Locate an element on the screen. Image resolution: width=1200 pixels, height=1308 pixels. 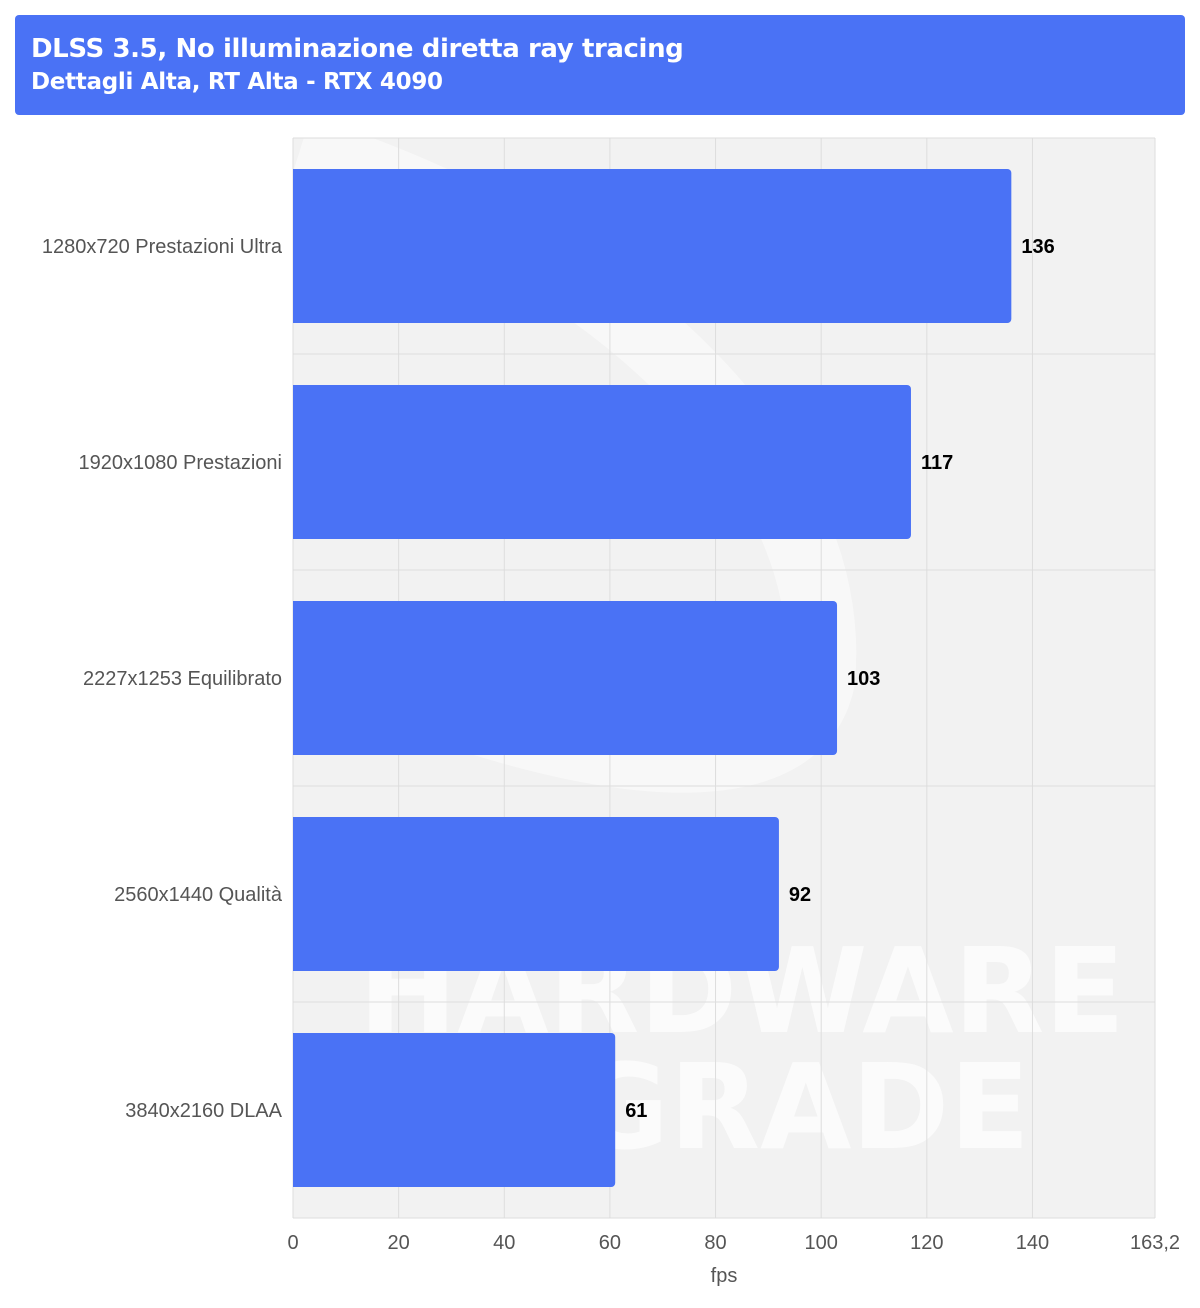
x-tick-label: 140 is located at coordinates (1032, 1243).